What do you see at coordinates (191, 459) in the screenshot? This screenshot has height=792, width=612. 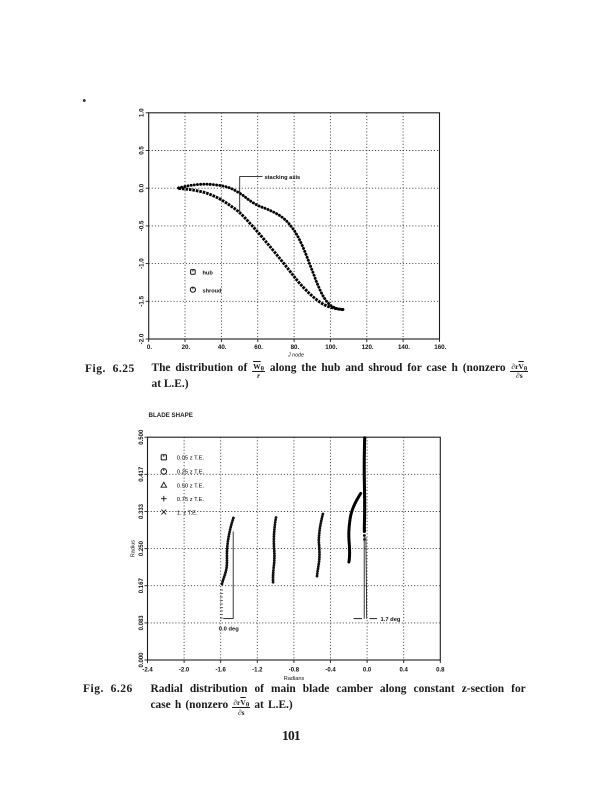 I see `svg-text: 0.05 z T.E.` at bounding box center [191, 459].